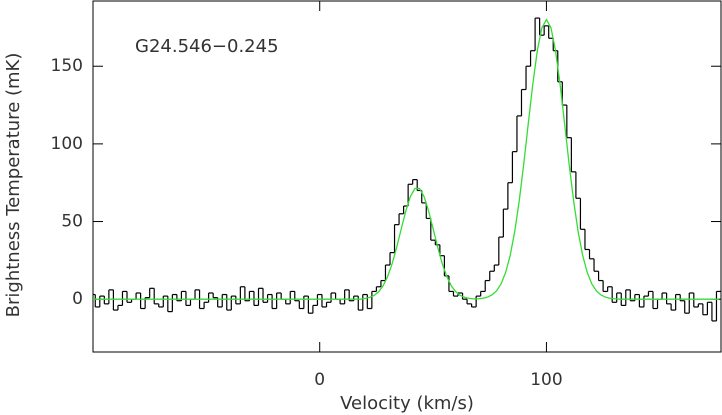 The height and width of the screenshot is (415, 722). What do you see at coordinates (67, 144) in the screenshot?
I see `y-tick-label: 100` at bounding box center [67, 144].